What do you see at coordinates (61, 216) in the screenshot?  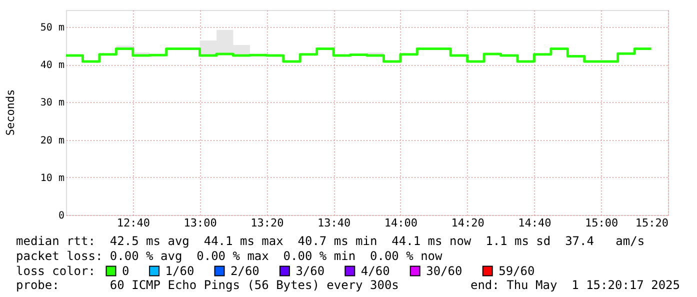 I see `y-tick-label: 0` at bounding box center [61, 216].